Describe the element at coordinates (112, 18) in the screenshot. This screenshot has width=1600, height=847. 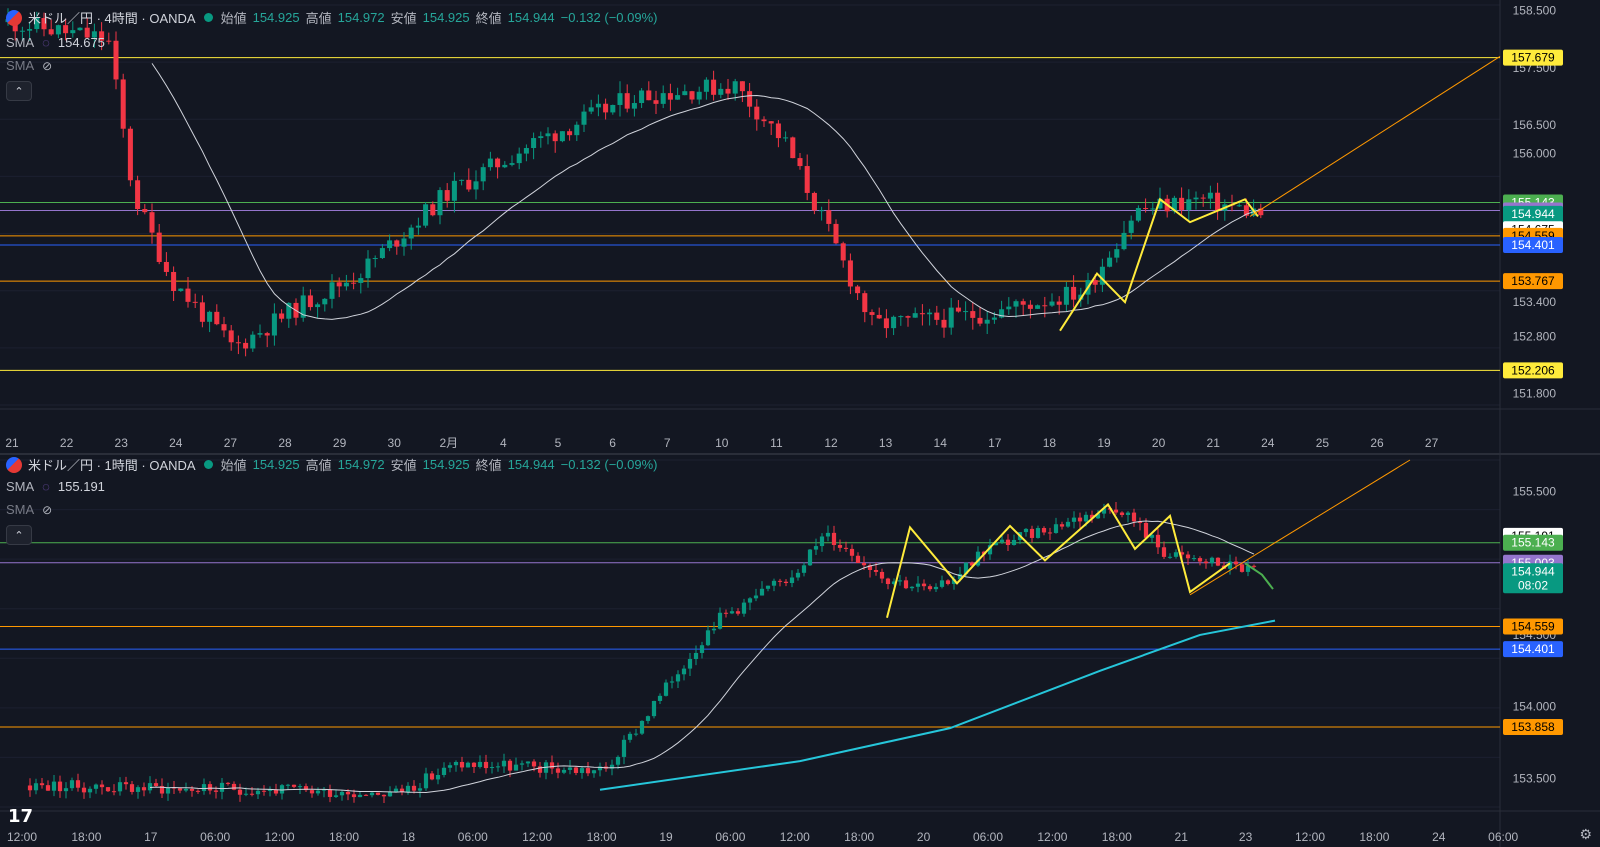
I see `symbol-title: 米ドル／円 · 4時間 · OANDA` at that location.